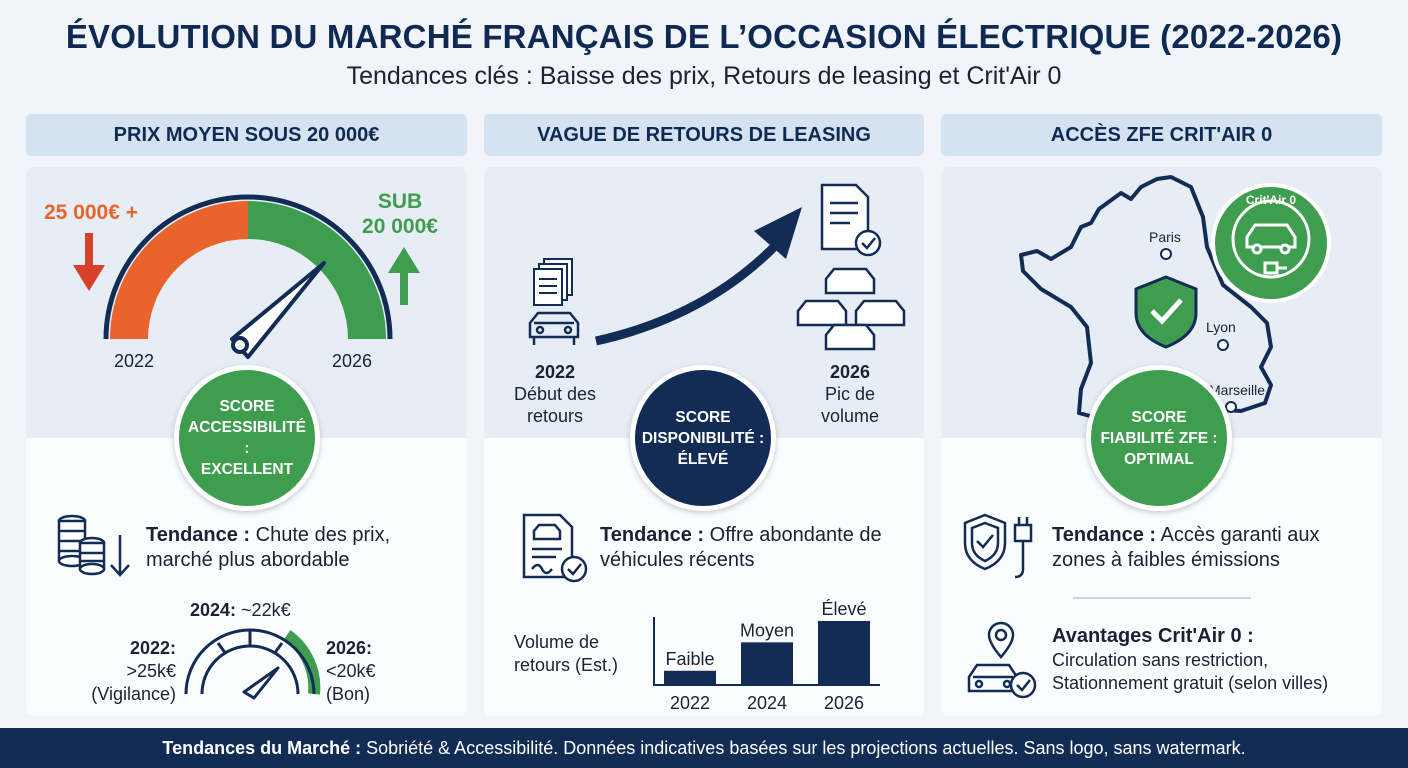 This screenshot has height=768, width=1408. I want to click on city-lyon: Lyon, so click(1221, 327).